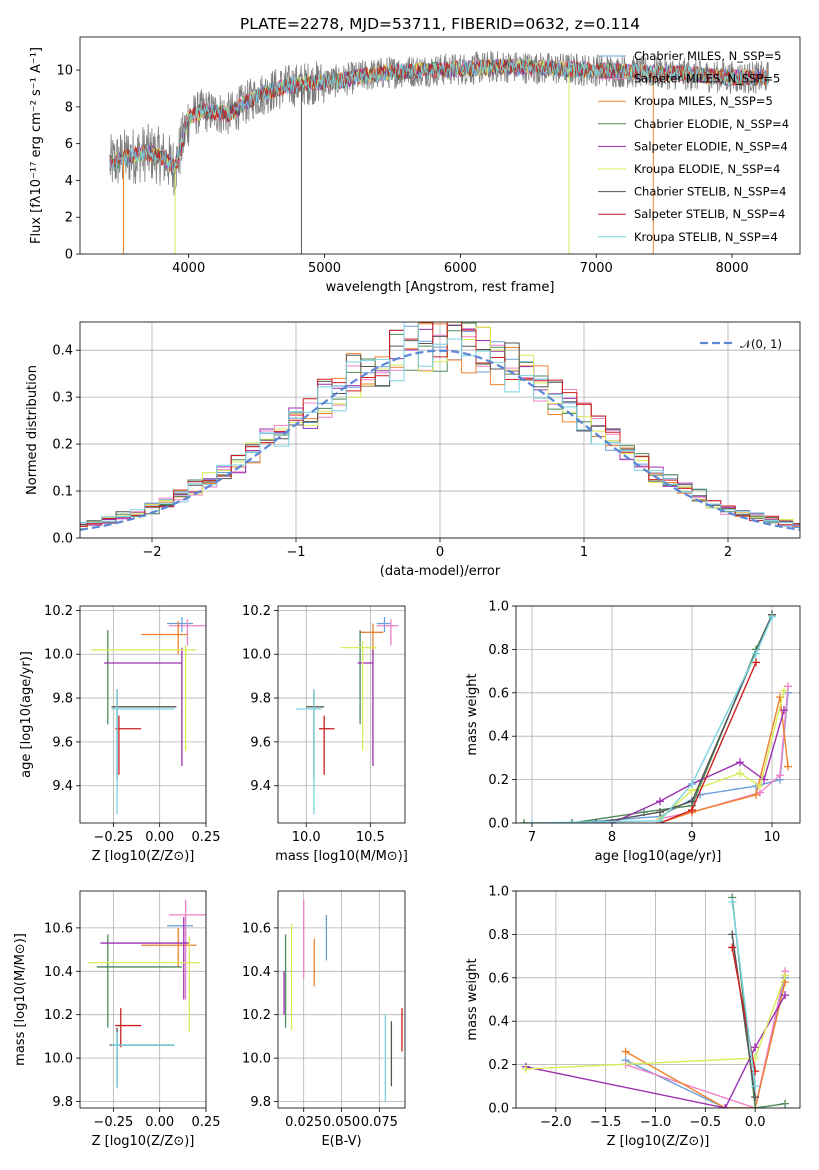 This screenshot has width=819, height=1170. Describe the element at coordinates (379, 1122) in the screenshot. I see `x-tick-label: 0.075` at that location.